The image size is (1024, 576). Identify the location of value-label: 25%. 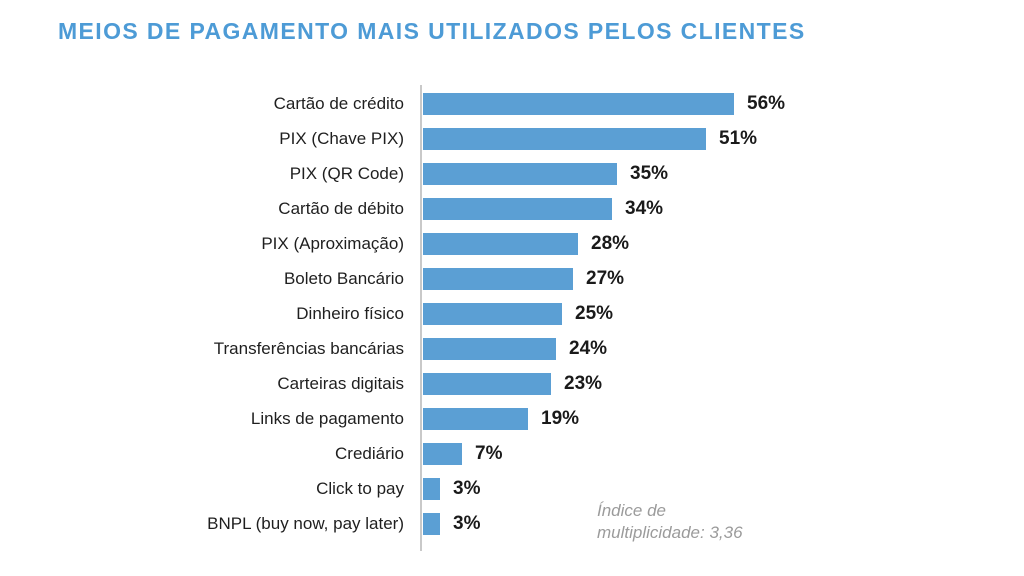
(594, 313).